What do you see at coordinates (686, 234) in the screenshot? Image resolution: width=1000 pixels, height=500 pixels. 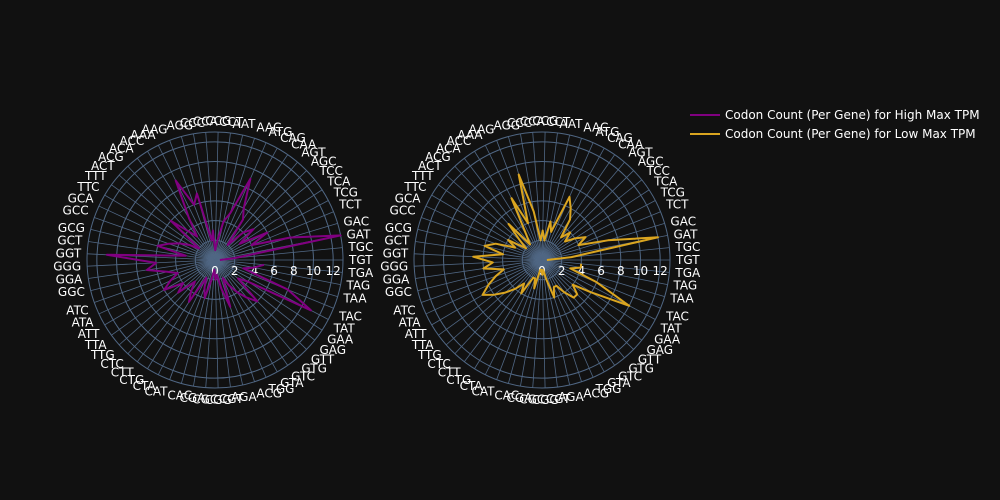 I see `angular-tick-label: GAT` at bounding box center [686, 234].